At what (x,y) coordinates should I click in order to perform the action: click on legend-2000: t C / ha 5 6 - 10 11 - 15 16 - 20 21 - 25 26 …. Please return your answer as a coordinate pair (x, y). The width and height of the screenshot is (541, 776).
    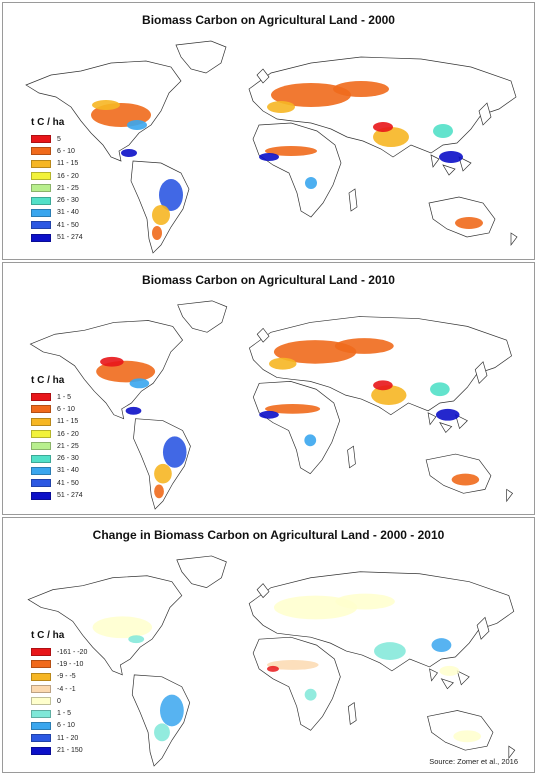
    Looking at the image, I should click on (57, 180).